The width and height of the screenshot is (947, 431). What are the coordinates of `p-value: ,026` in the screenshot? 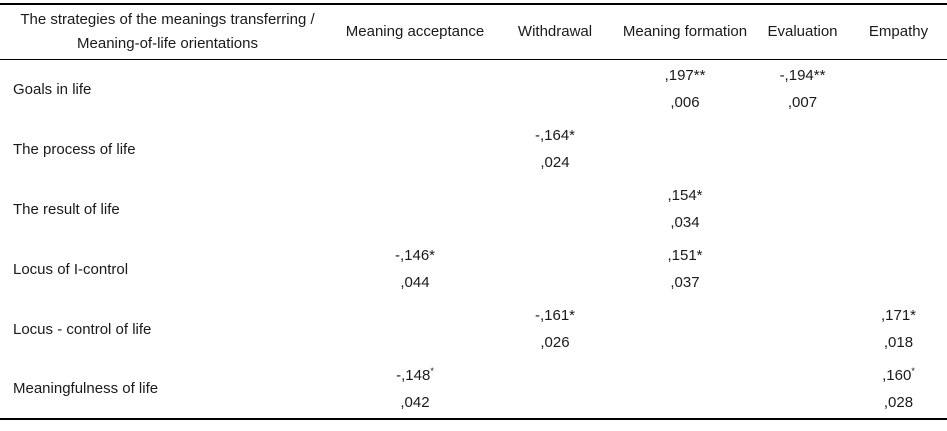 It's located at (555, 342).